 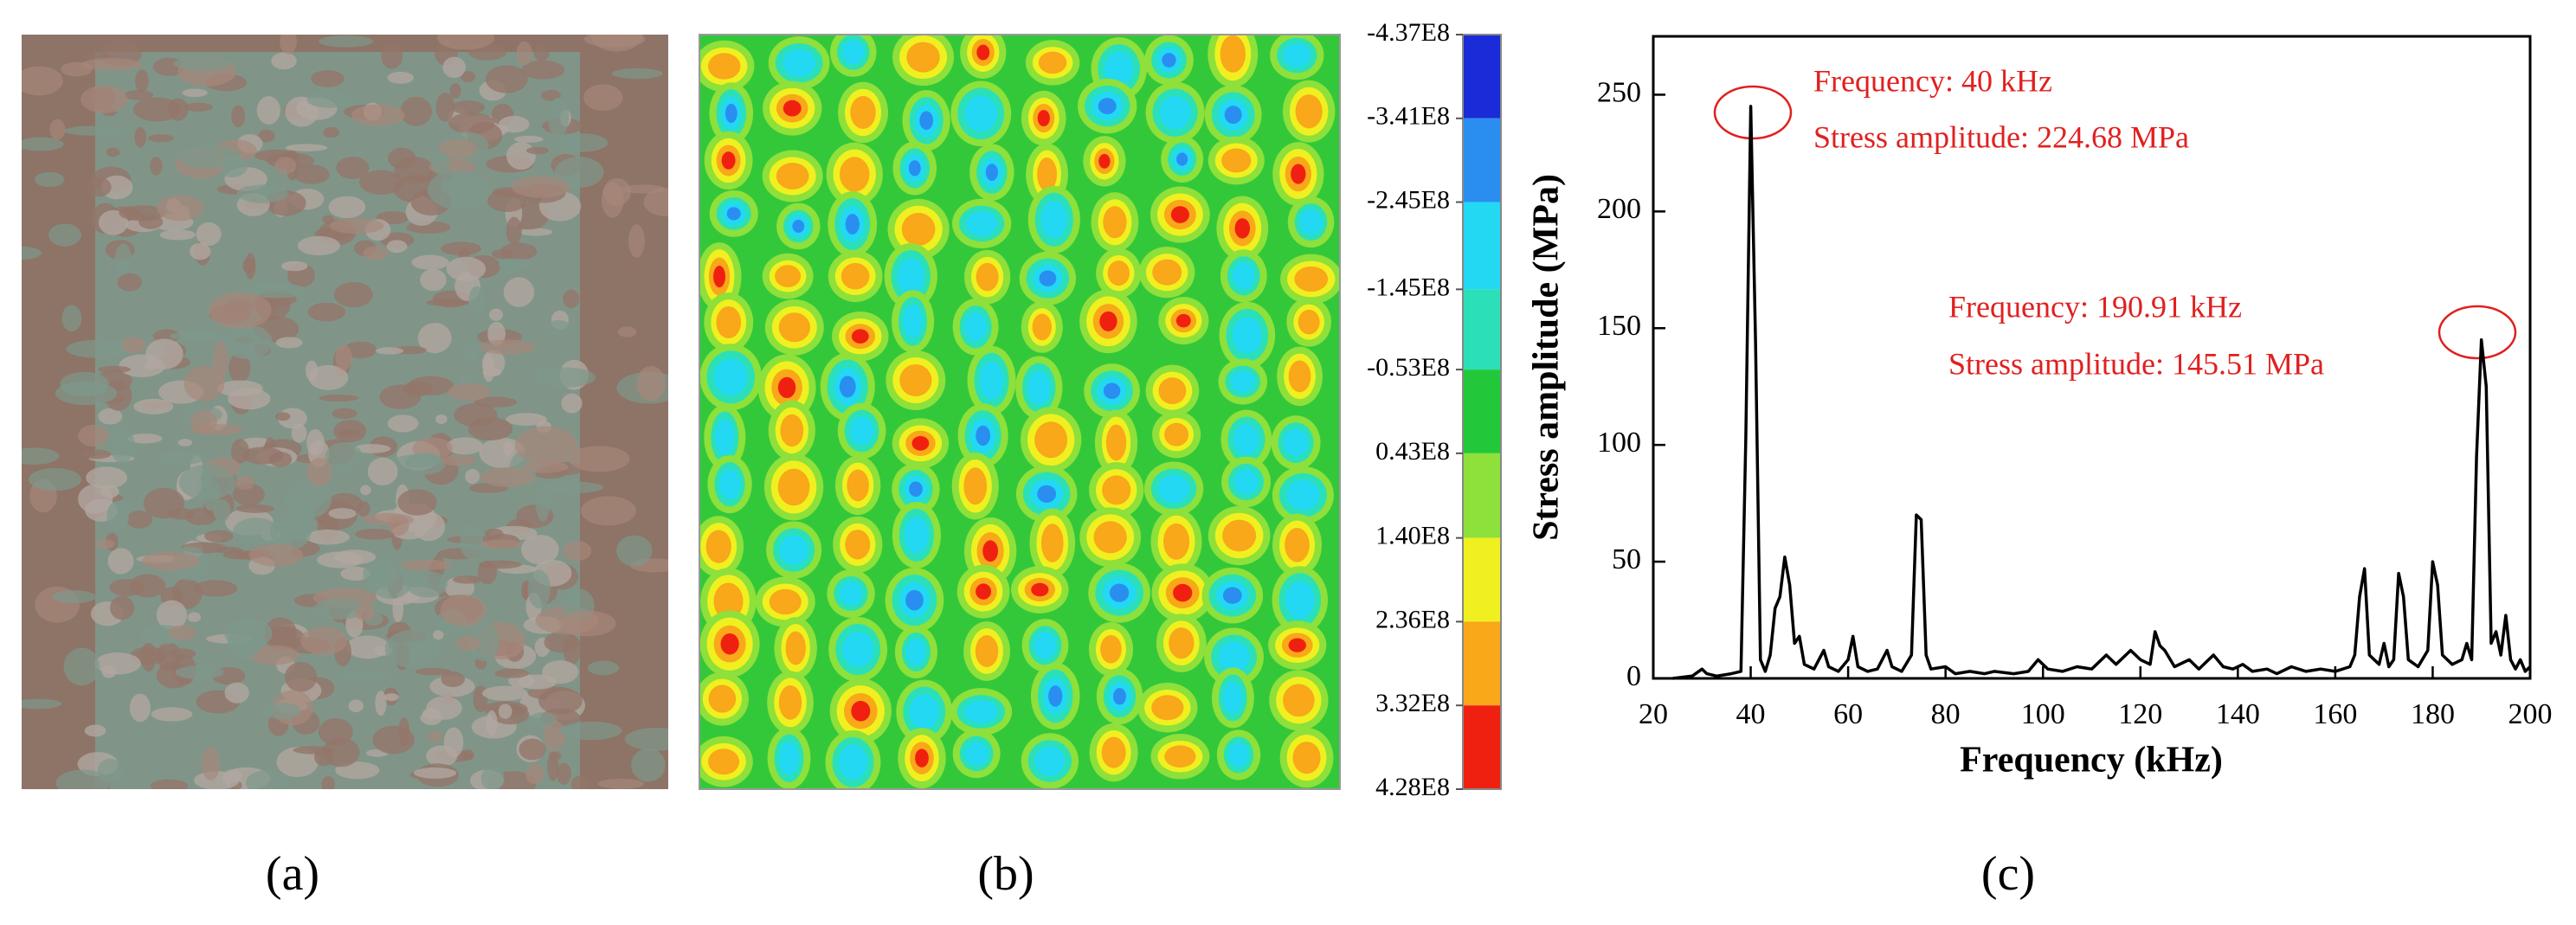 I want to click on colorbar-frame, so click(x=1482, y=412).